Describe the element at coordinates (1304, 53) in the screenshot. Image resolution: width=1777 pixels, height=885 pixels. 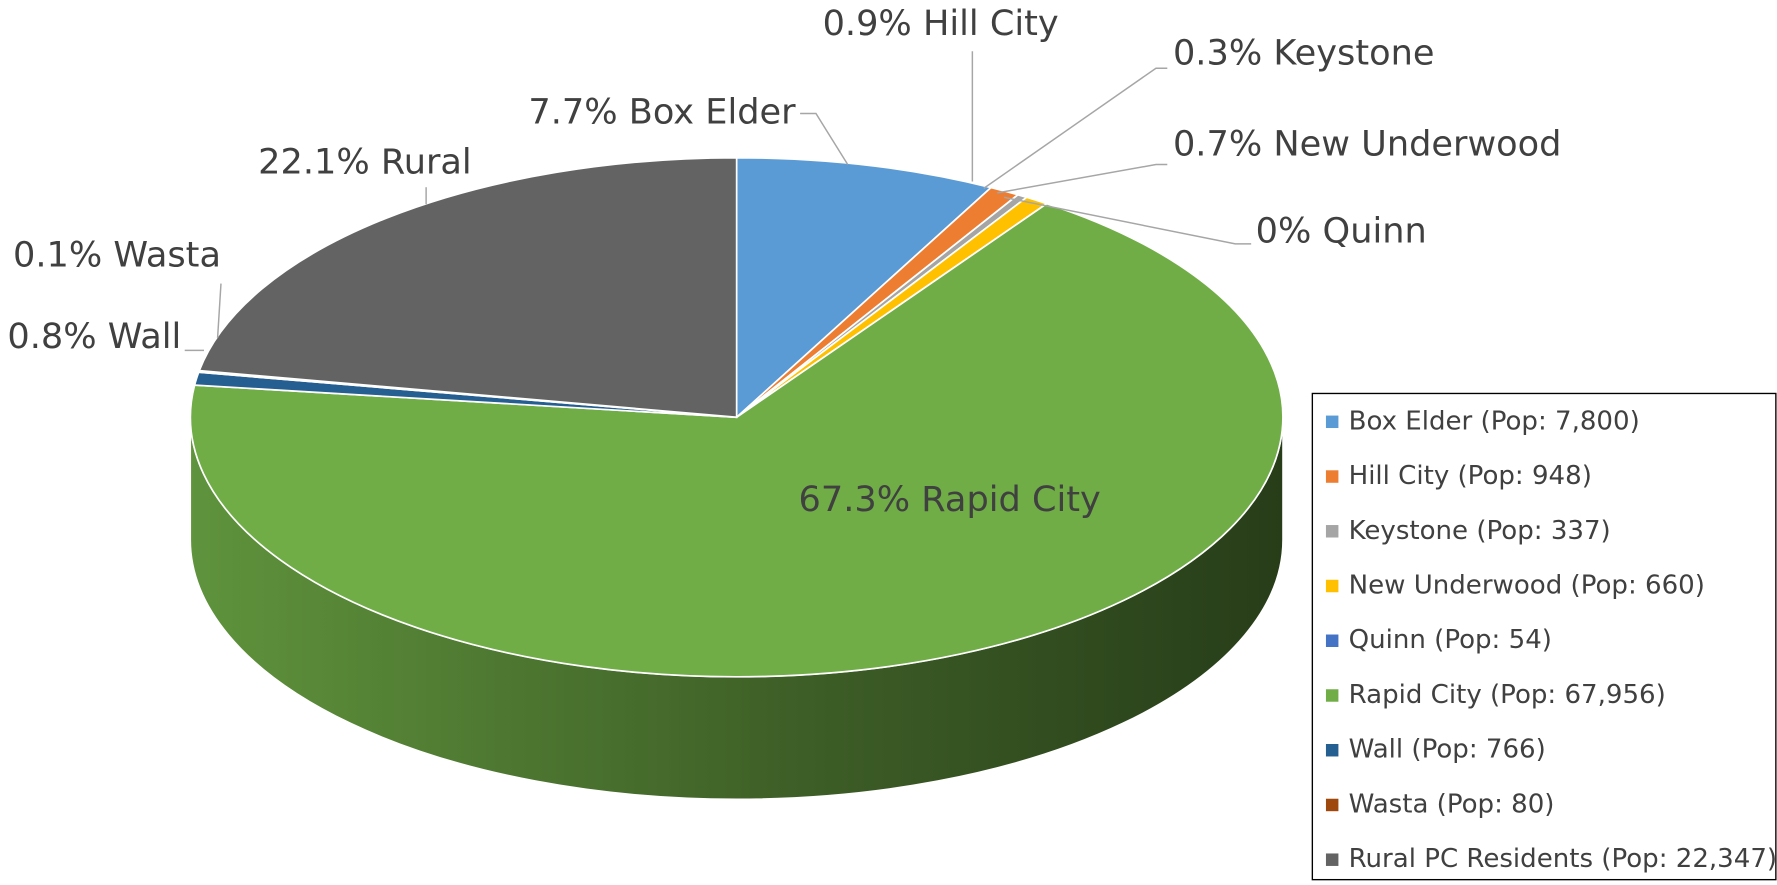
I see `data-label: 0.3% Keystone` at that location.